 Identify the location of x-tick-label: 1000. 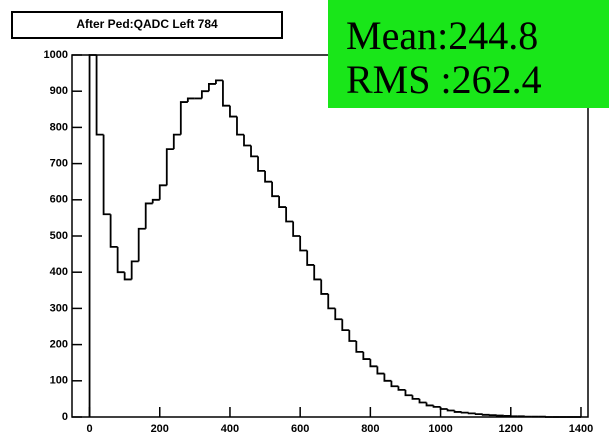
(440, 429).